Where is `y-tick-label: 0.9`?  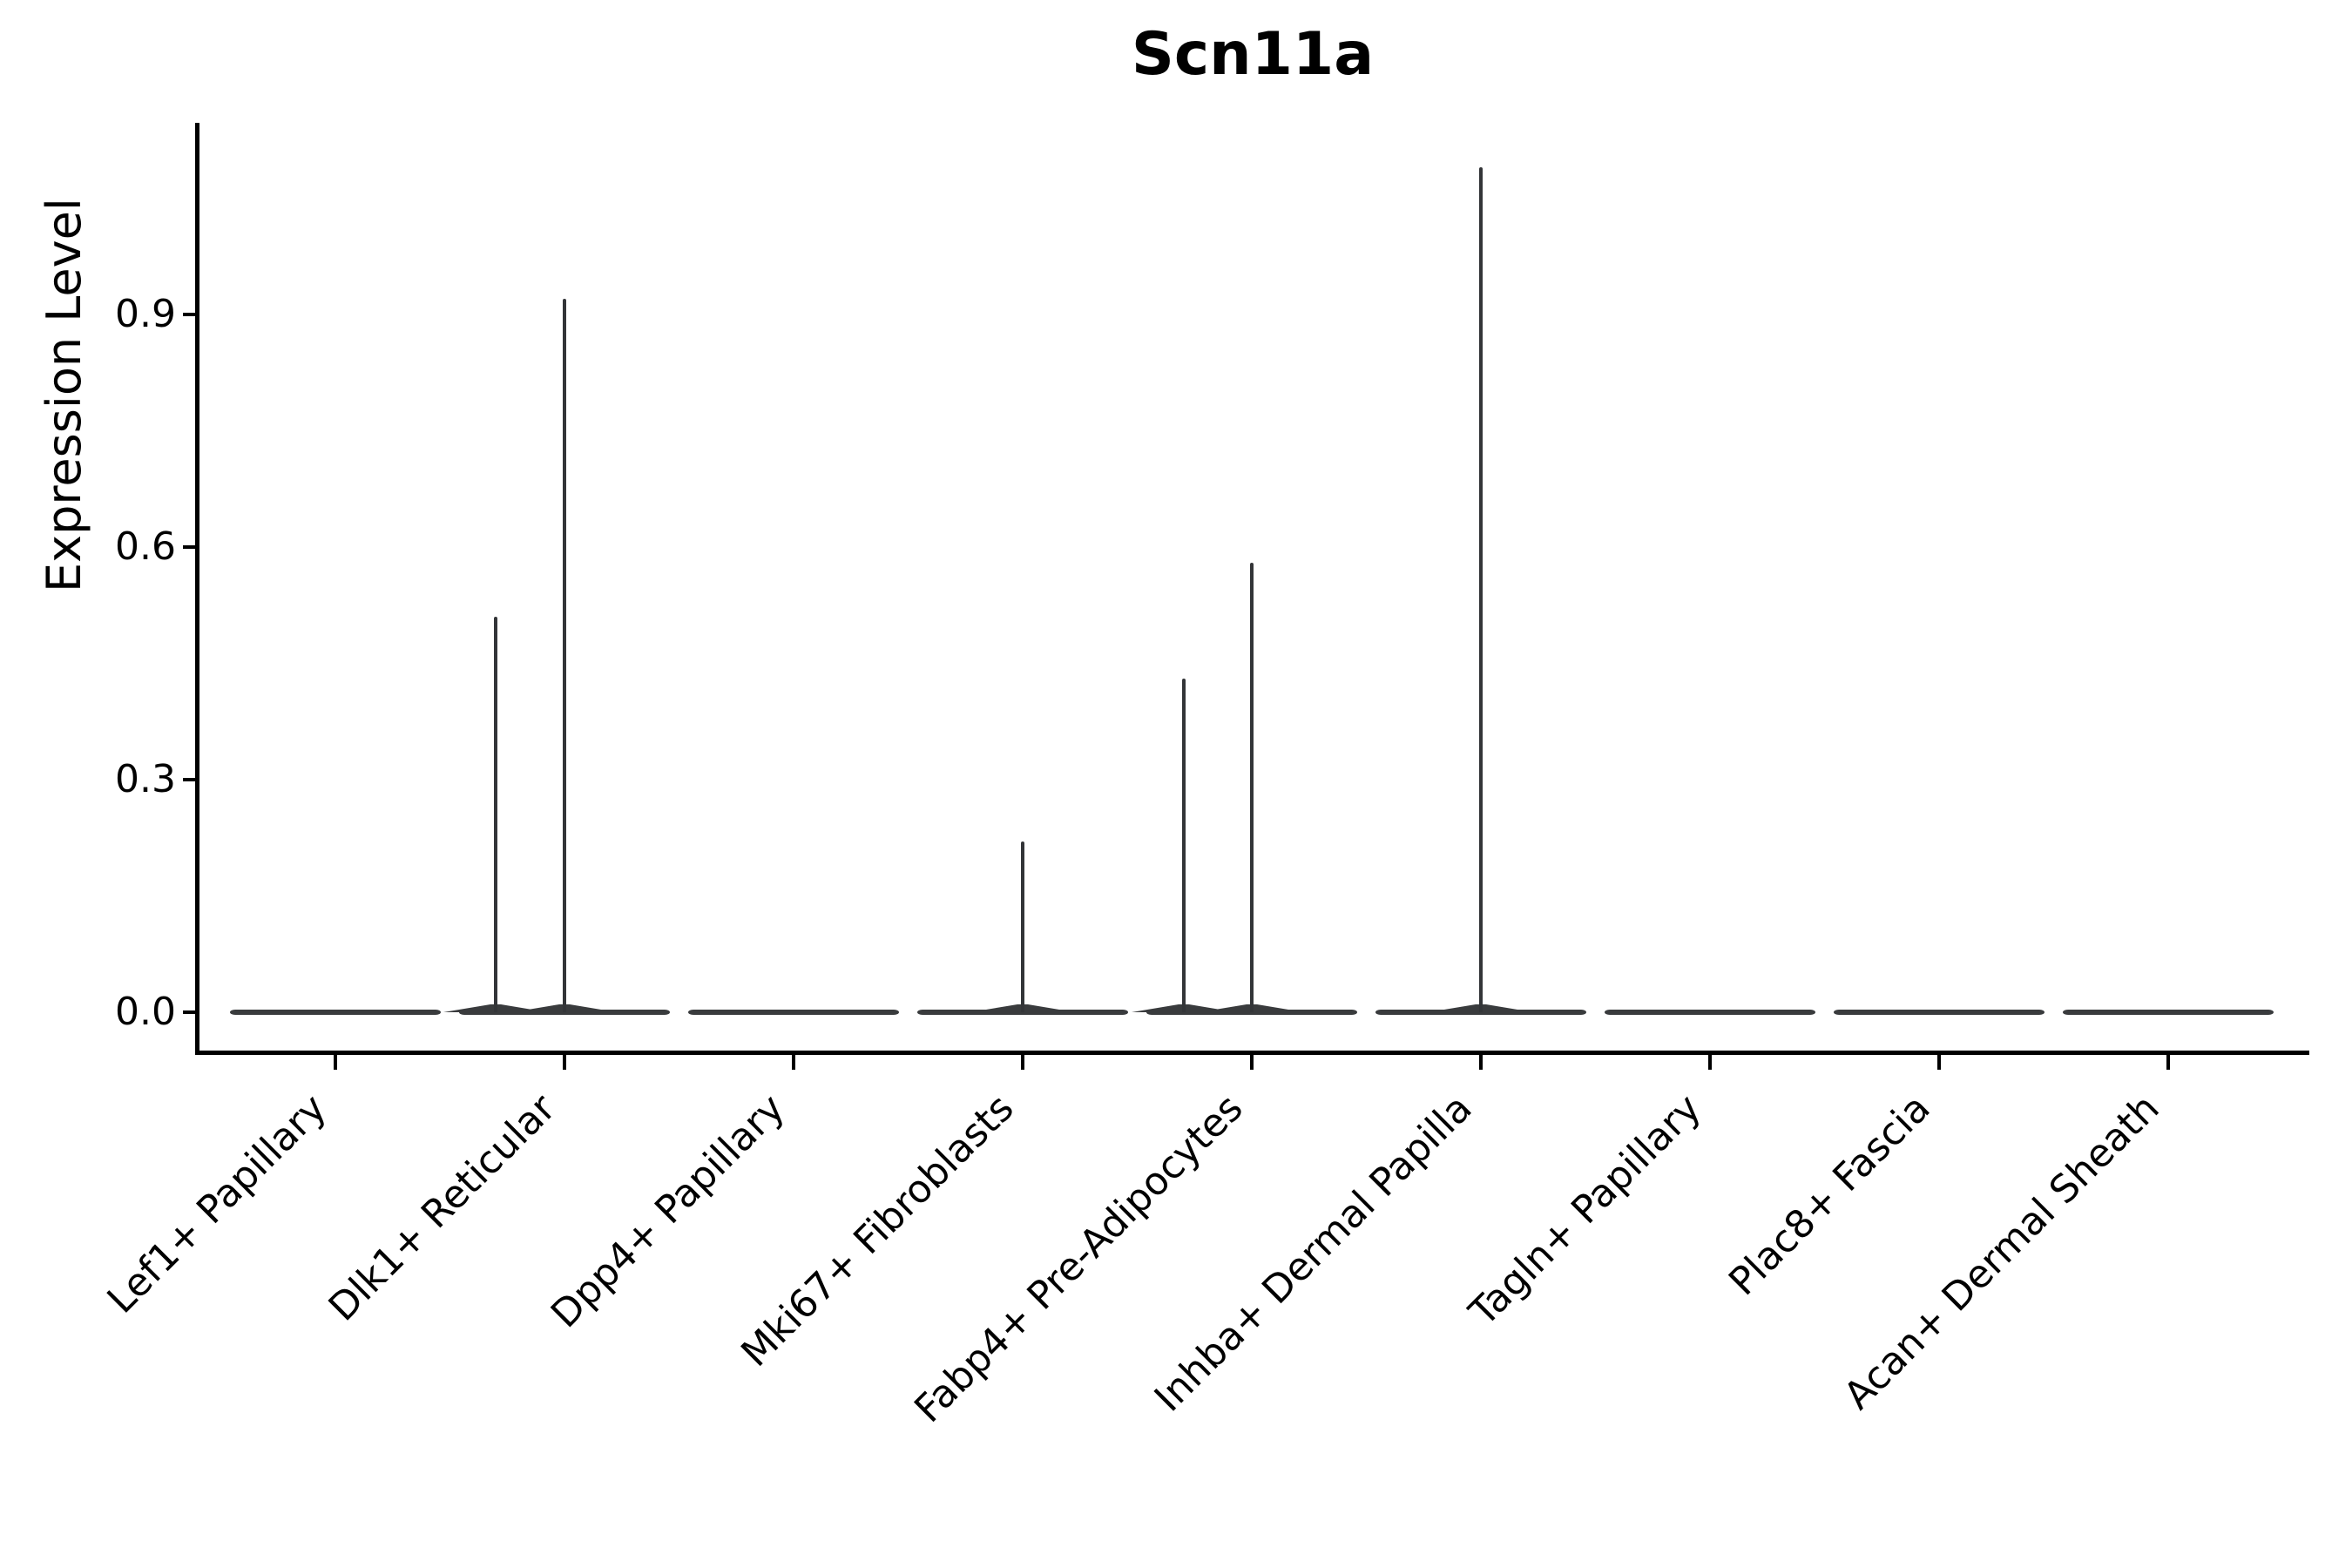
y-tick-label: 0.9 is located at coordinates (145, 314).